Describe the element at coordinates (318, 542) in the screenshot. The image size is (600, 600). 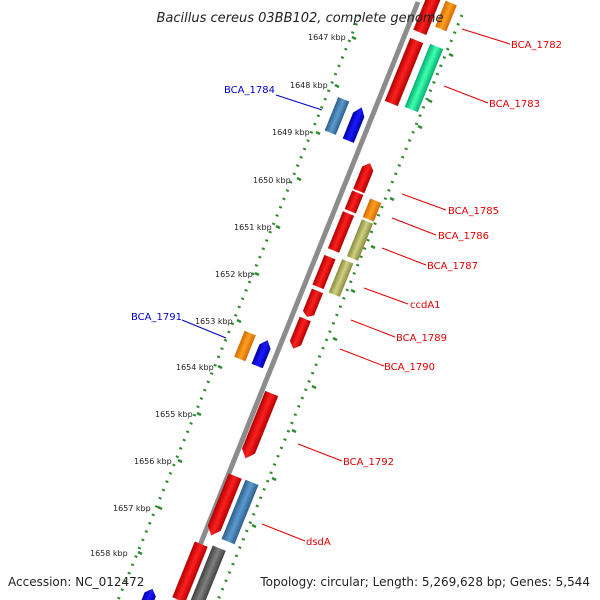
I see `gene-label-dsda: dsdA` at that location.